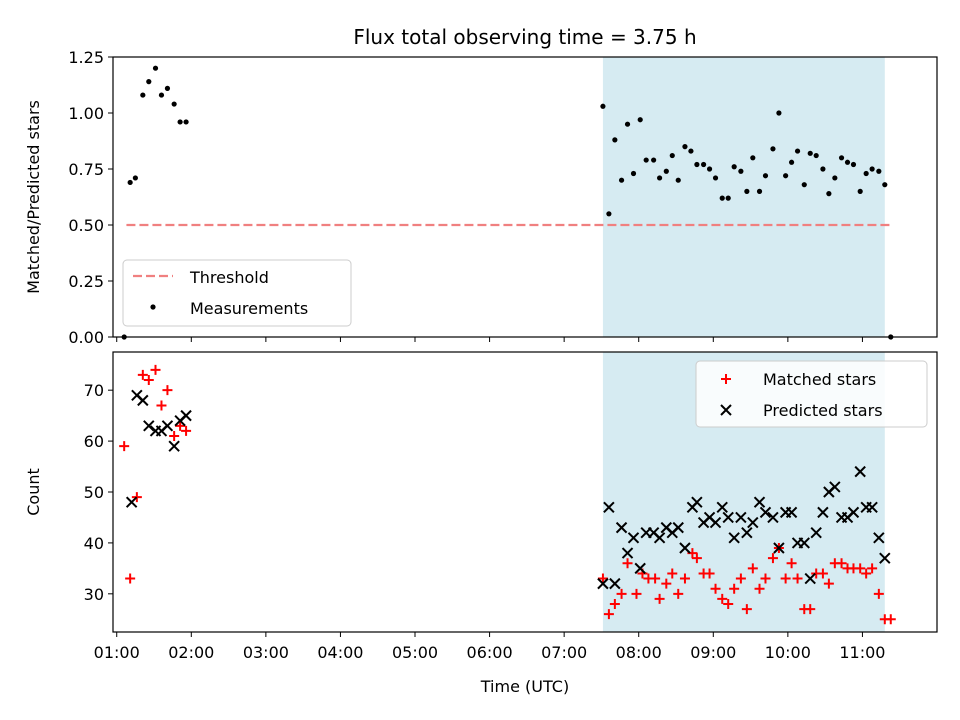  I want to click on legend-label-predicted: Predicted stars, so click(823, 410).